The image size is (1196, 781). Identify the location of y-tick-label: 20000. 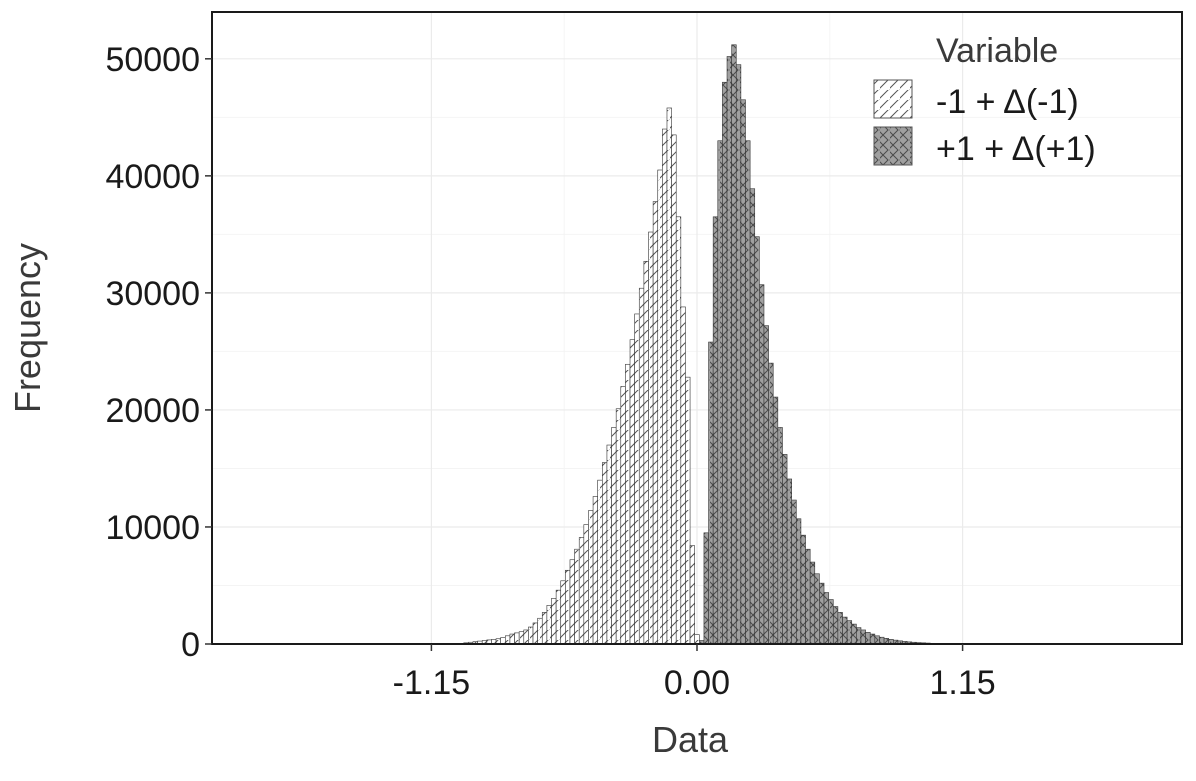
(152, 411).